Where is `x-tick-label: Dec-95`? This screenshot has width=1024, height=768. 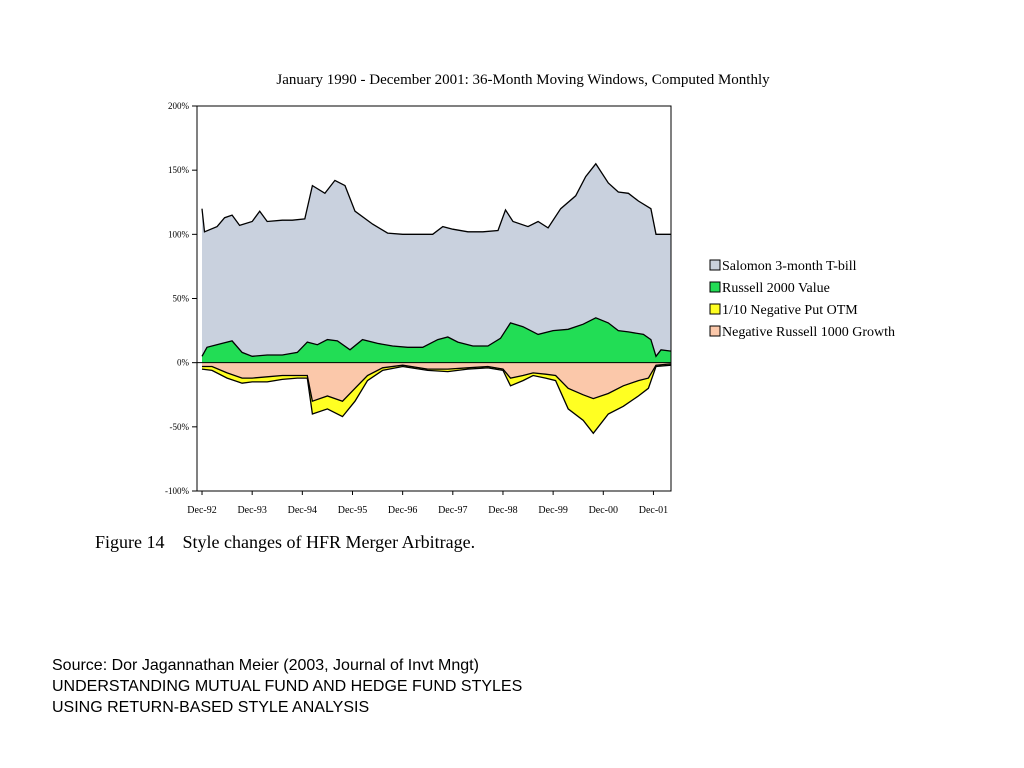 x-tick-label: Dec-95 is located at coordinates (352, 510).